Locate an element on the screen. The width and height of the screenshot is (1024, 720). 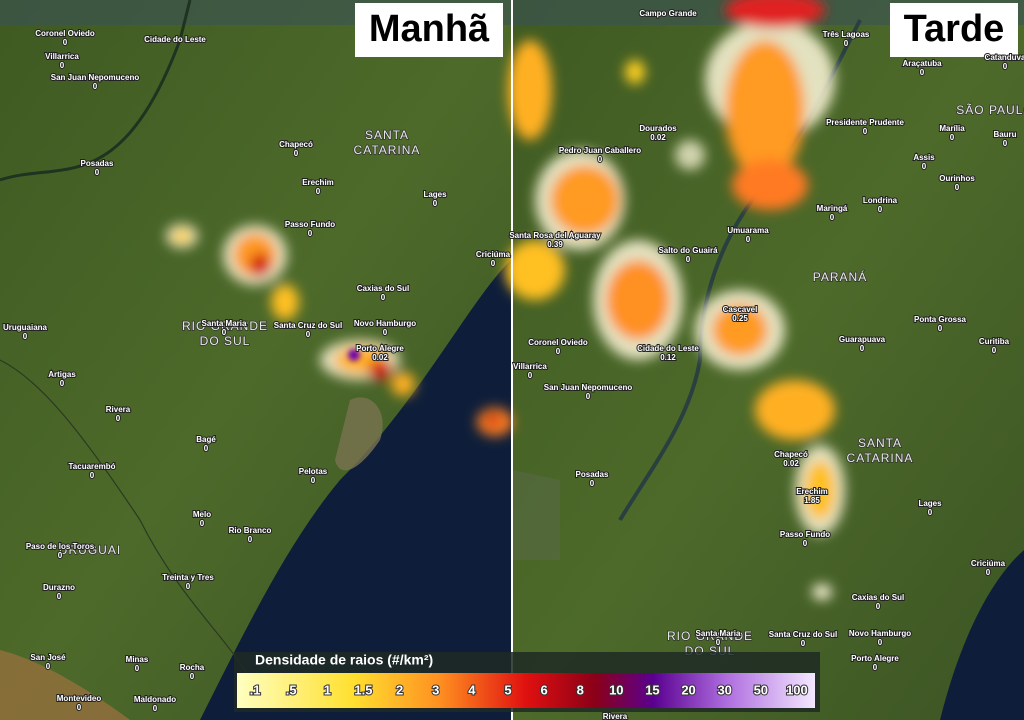
city-name: Araçatuba is located at coordinates (922, 63).